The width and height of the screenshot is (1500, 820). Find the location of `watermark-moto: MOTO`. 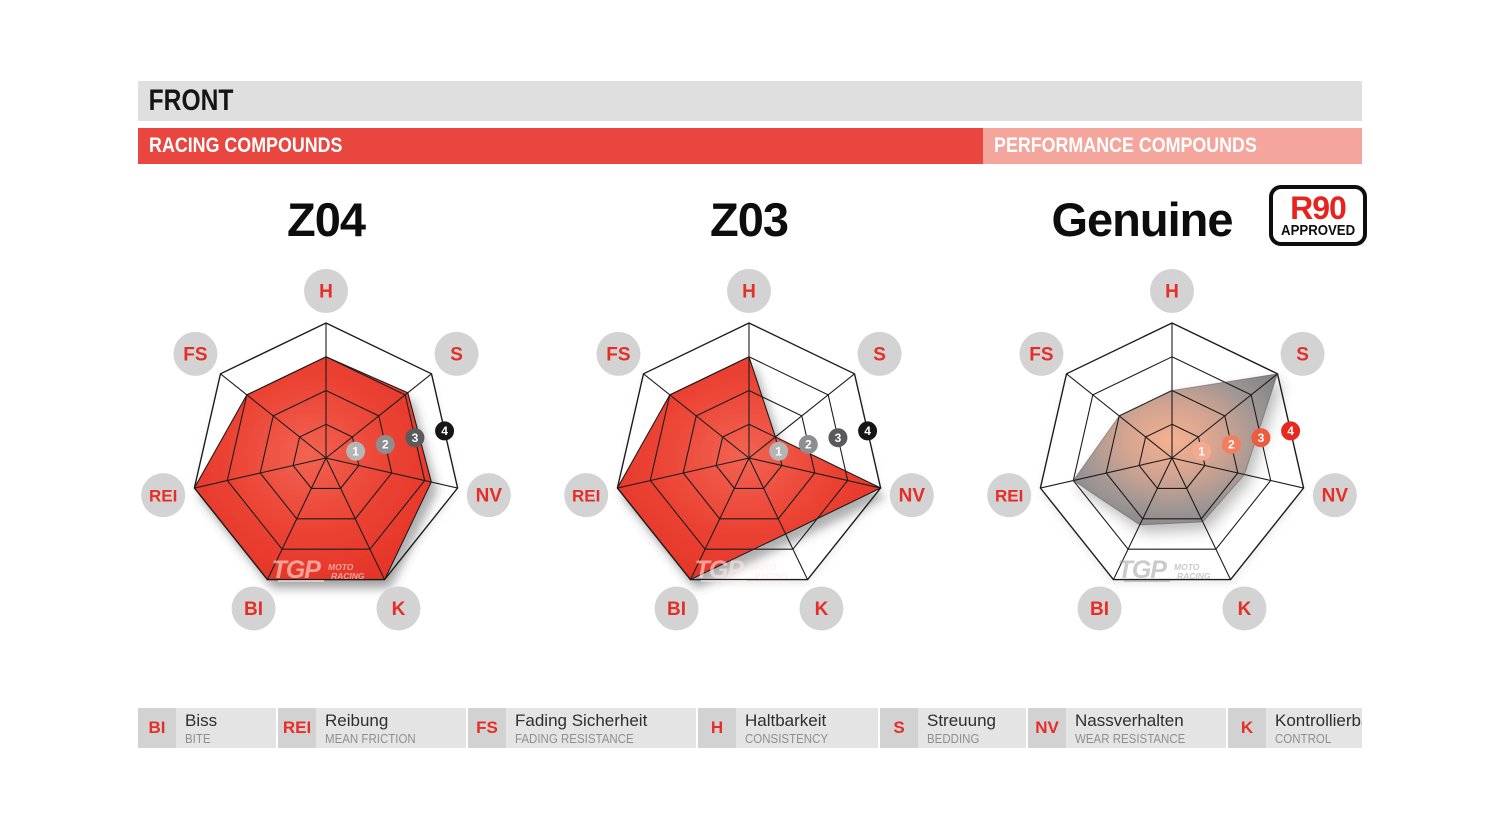

watermark-moto: MOTO is located at coordinates (1187, 567).